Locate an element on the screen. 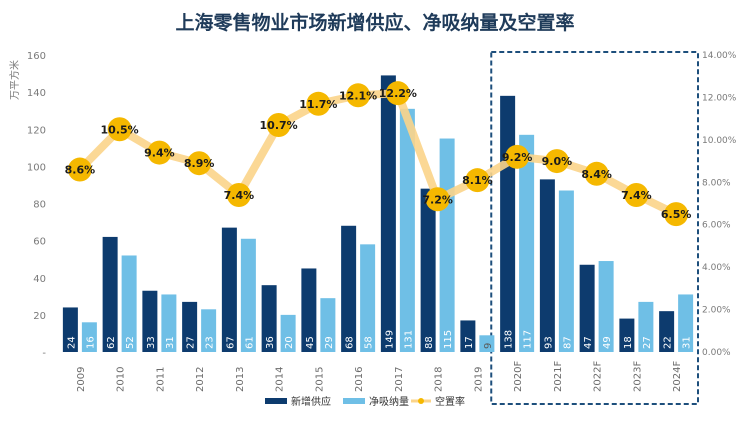 The width and height of the screenshot is (750, 439). bar-absorption-label: 16 is located at coordinates (90, 342).